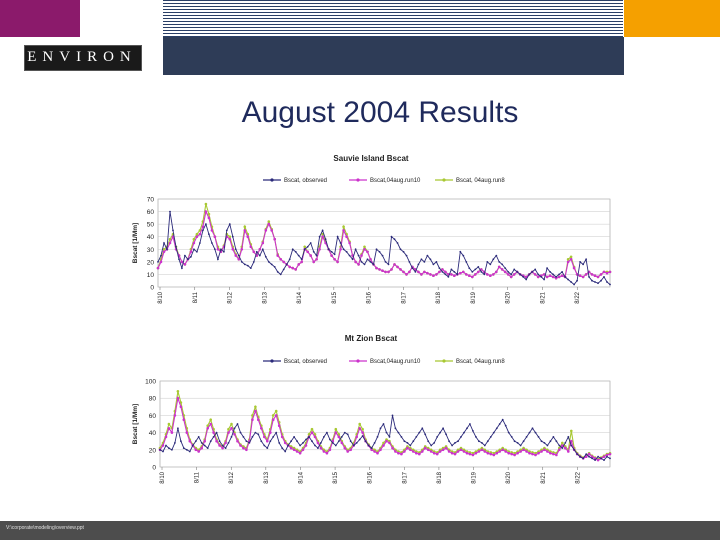 Image resolution: width=720 pixels, height=540 pixels. What do you see at coordinates (509, 297) in the screenshot?
I see `sauvie-x-tick-label-10: 8/20` at bounding box center [509, 297].